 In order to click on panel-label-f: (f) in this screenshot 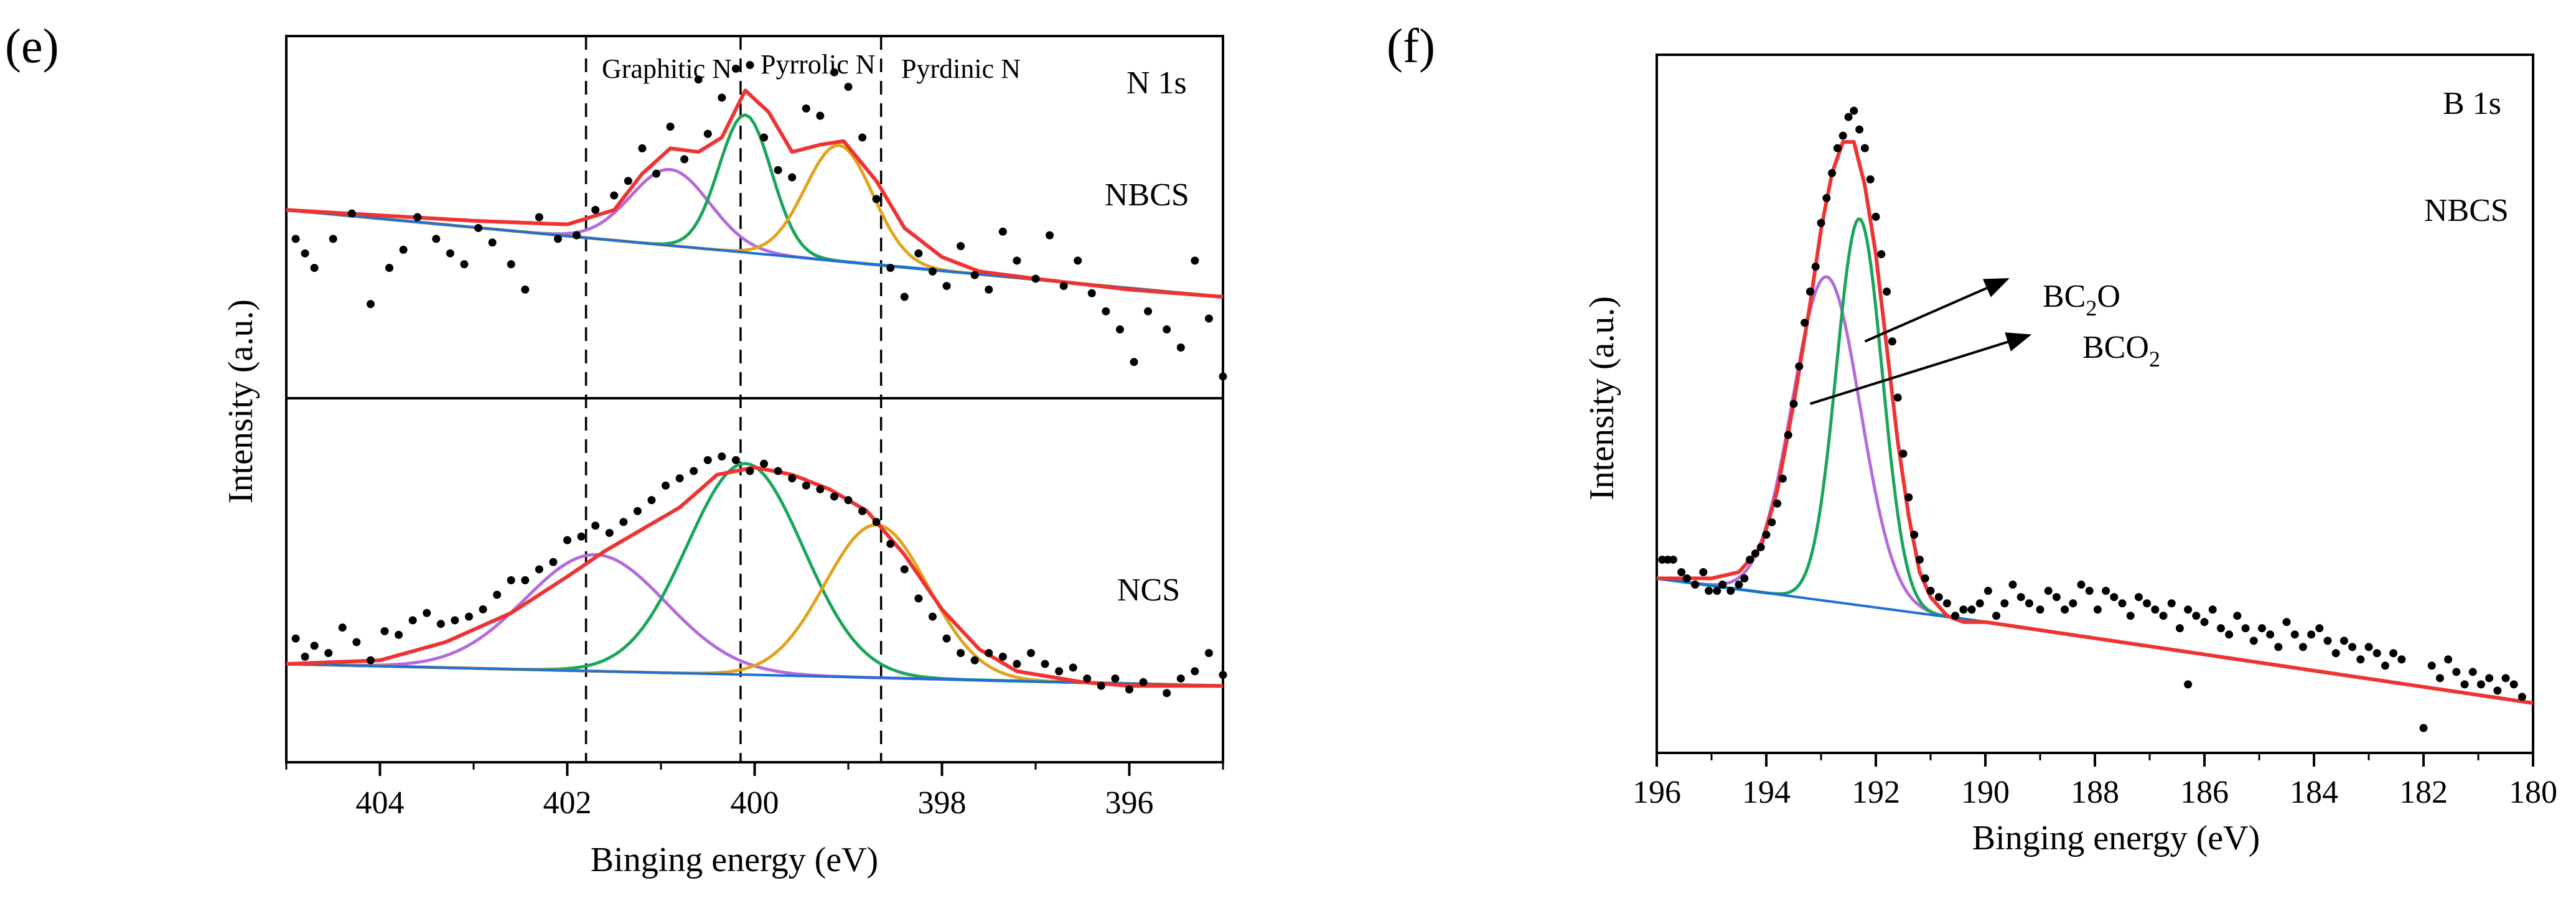, I will do `click(1411, 46)`.